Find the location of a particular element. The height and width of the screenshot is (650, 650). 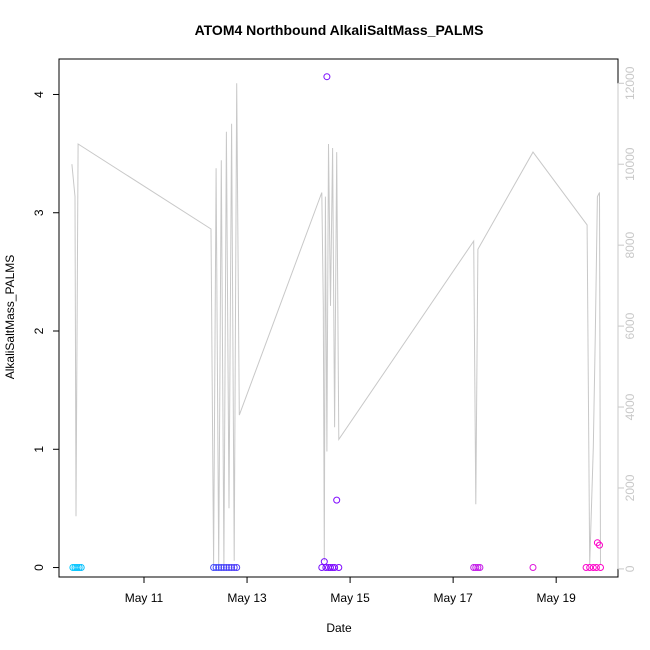

x-tick-label: May 17 is located at coordinates (453, 598).